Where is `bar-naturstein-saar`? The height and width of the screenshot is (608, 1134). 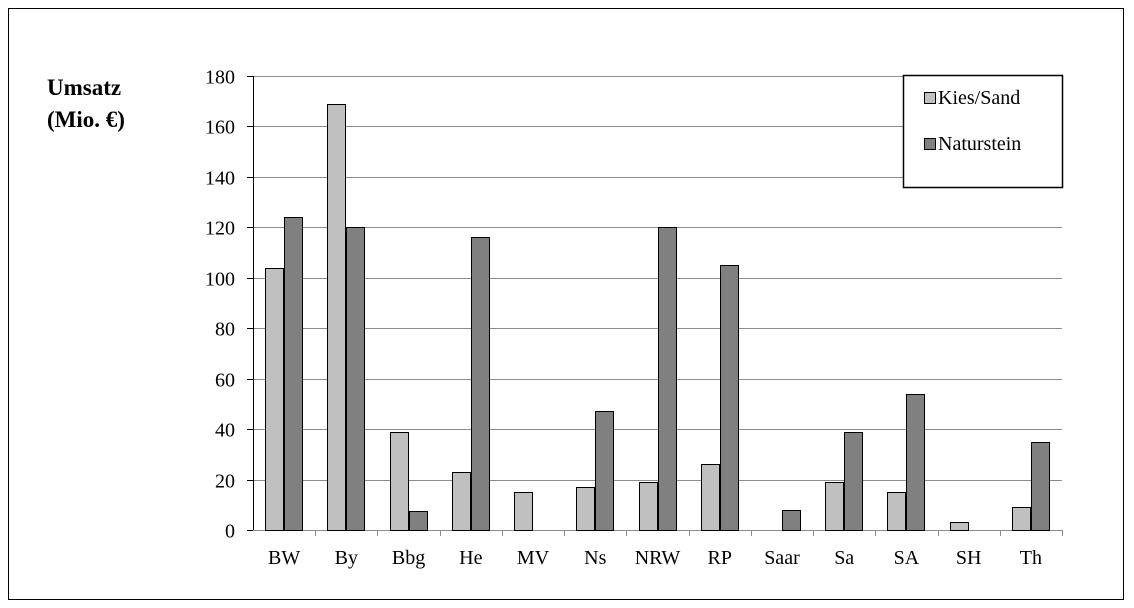
bar-naturstein-saar is located at coordinates (791, 520).